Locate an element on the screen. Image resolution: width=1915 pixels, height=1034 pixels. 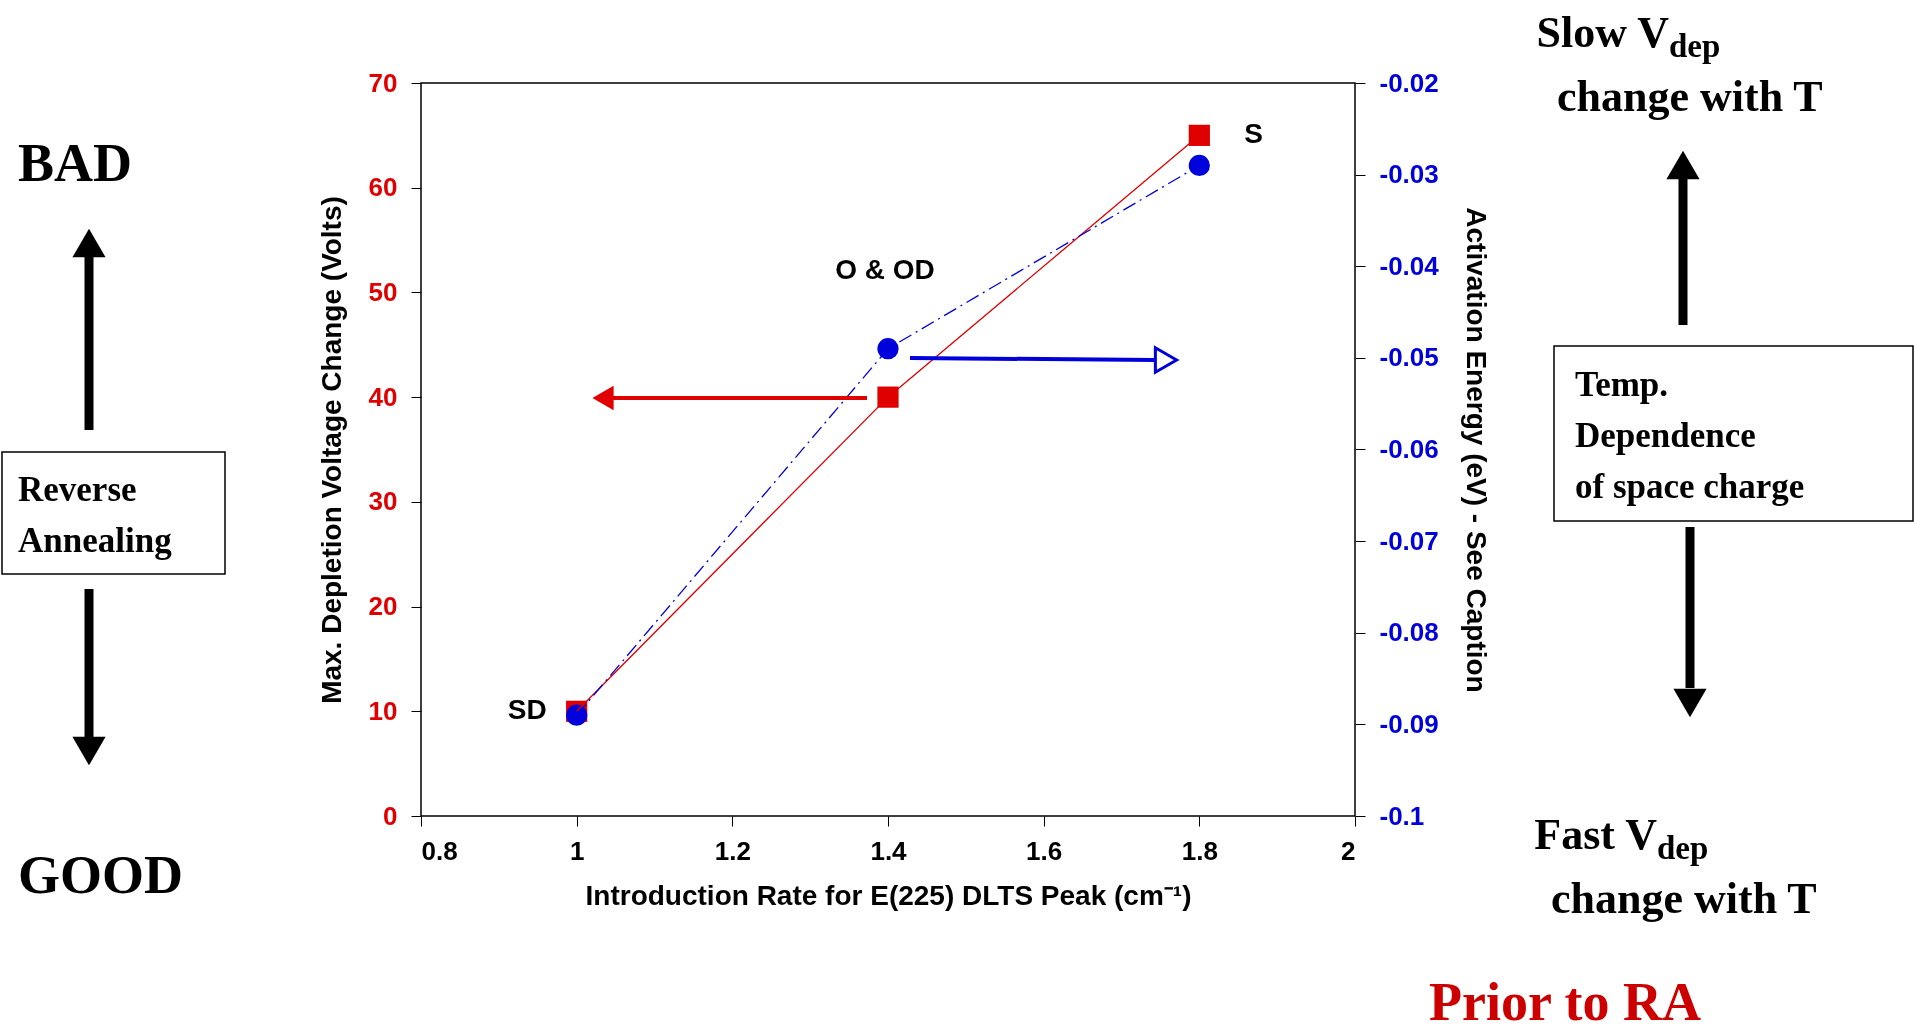
annotation: SD is located at coordinates (527, 710).